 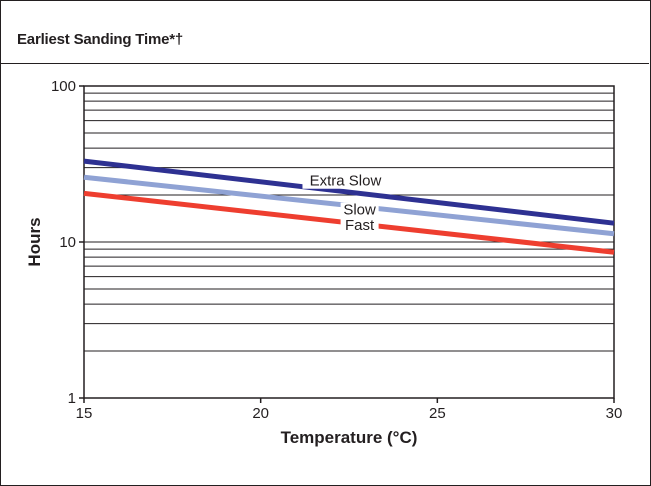 I want to click on y-tick-label: 1, so click(x=72, y=398).